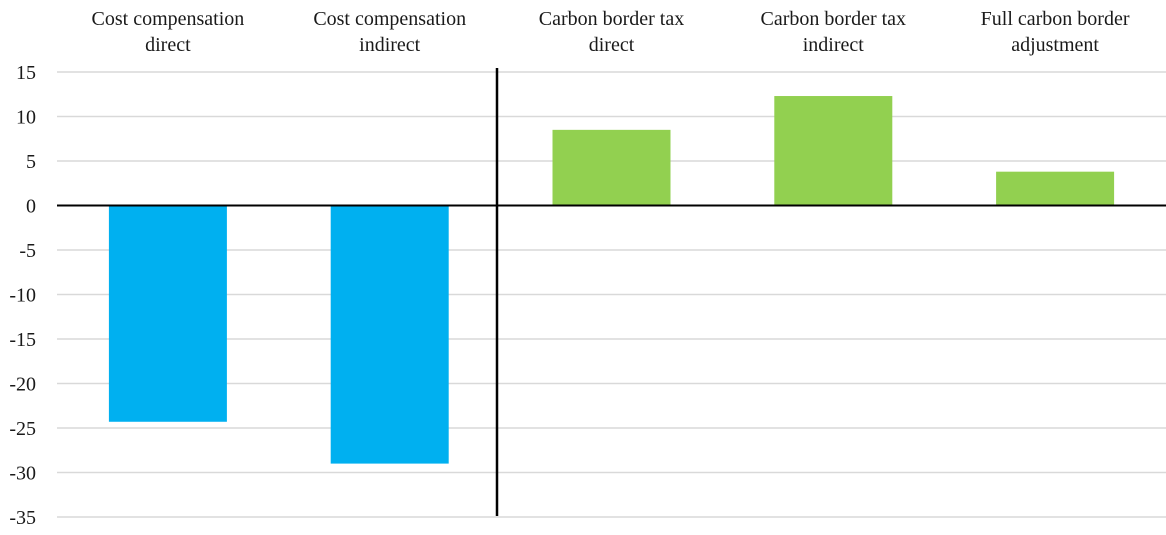  Describe the element at coordinates (26, 73) in the screenshot. I see `y-tick-label: 15` at that location.